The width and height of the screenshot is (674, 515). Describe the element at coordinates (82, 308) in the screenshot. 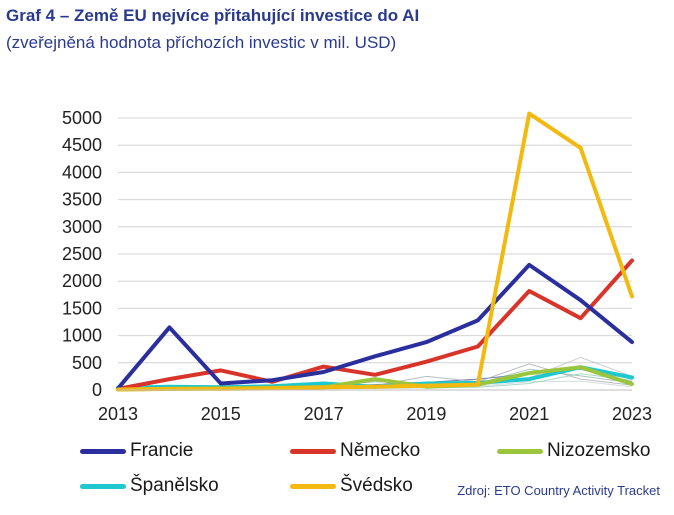

I see `y-tick-label: 1500` at that location.